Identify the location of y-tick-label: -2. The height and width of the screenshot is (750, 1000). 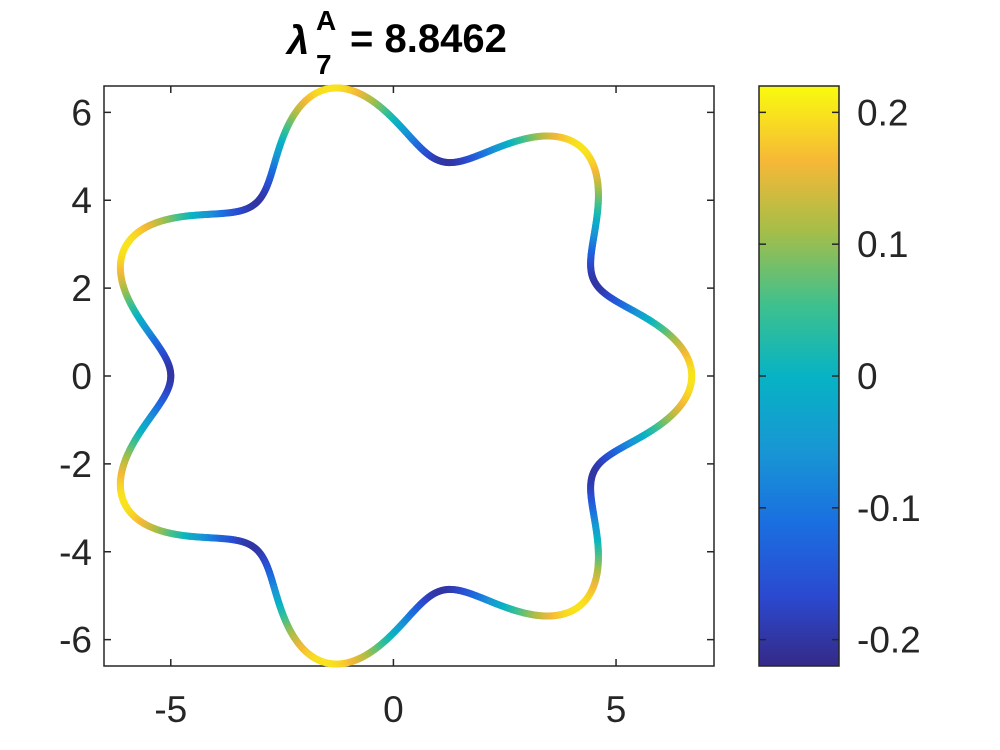
(75, 464).